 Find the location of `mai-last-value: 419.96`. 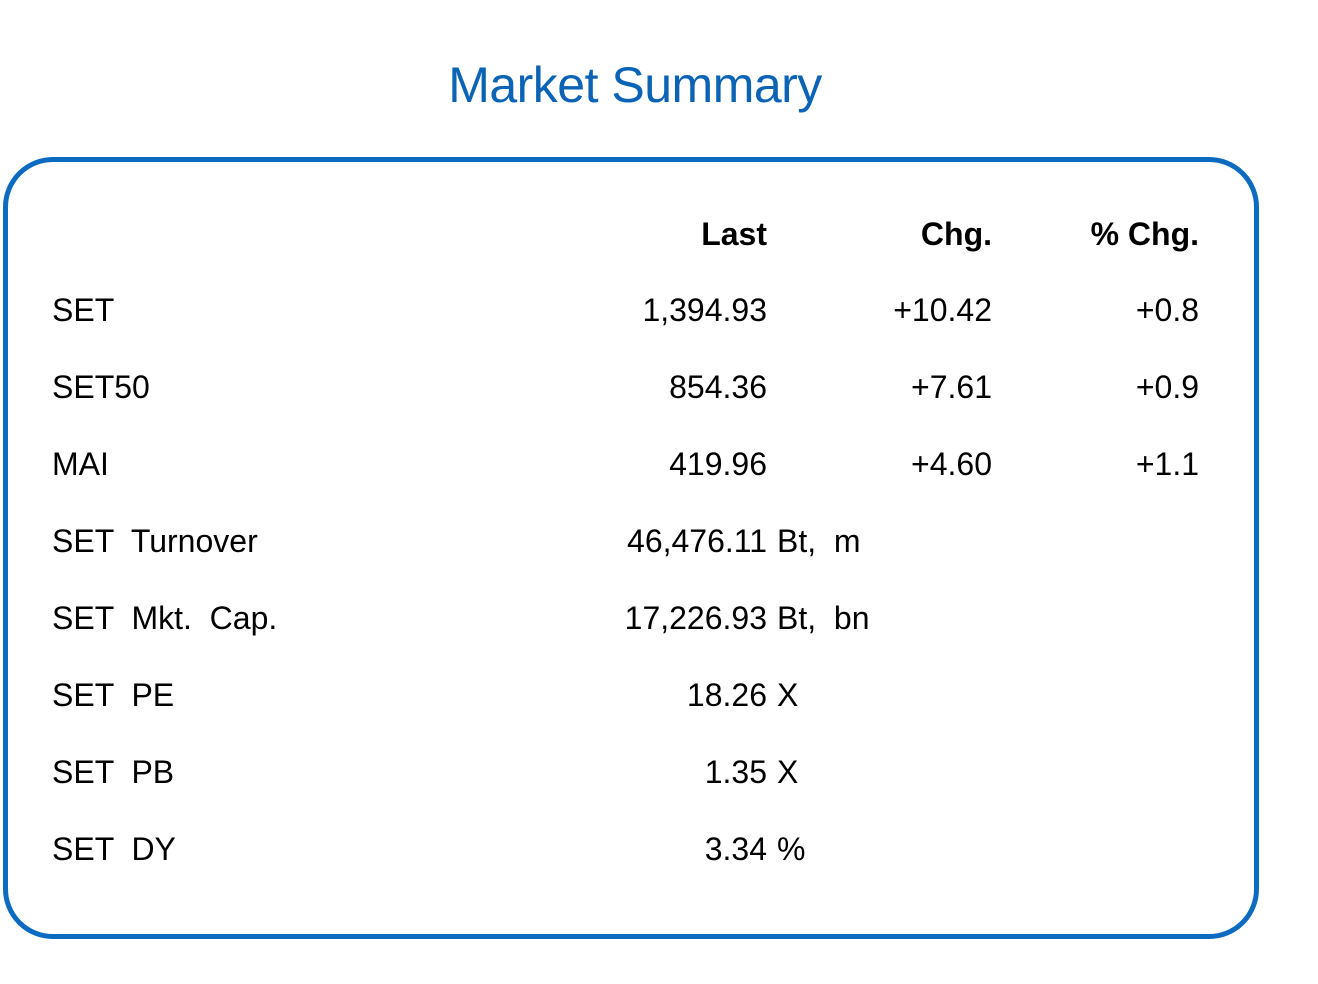

mai-last-value: 419.96 is located at coordinates (718, 464).